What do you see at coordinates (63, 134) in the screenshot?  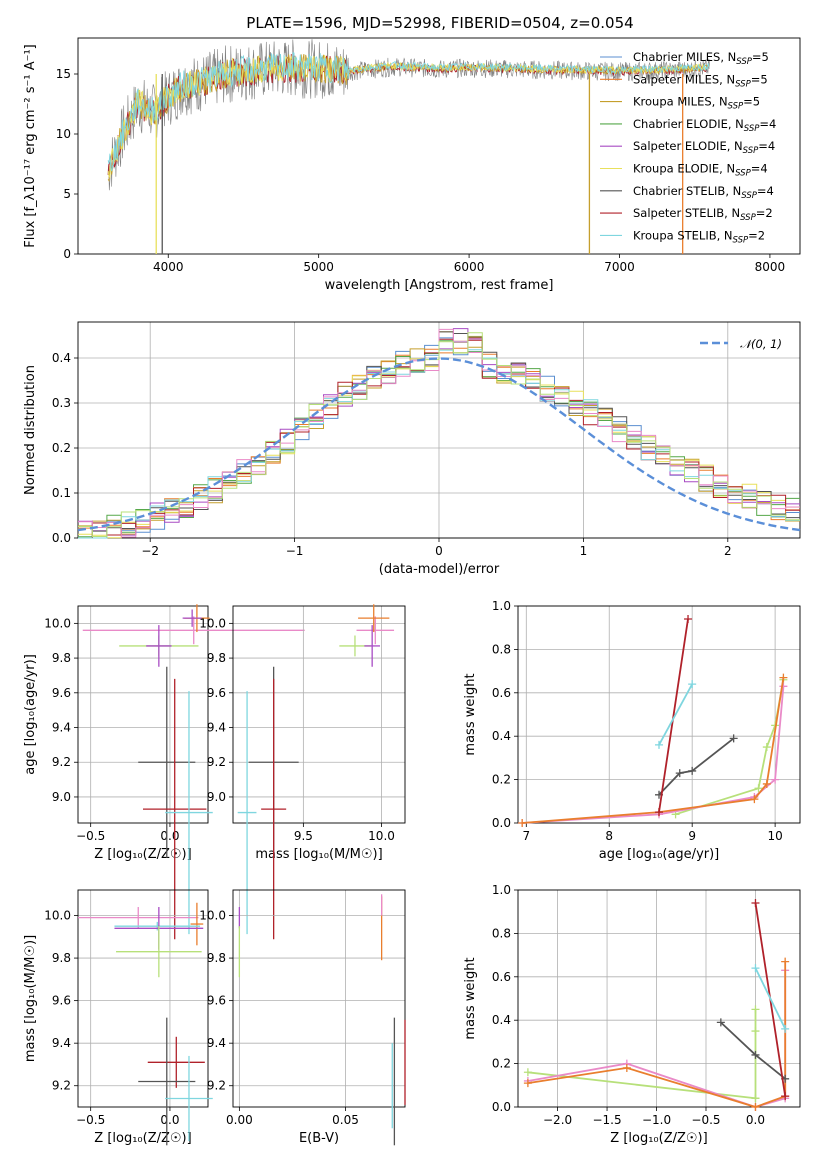 I see `y-tick-label: 10` at bounding box center [63, 134].